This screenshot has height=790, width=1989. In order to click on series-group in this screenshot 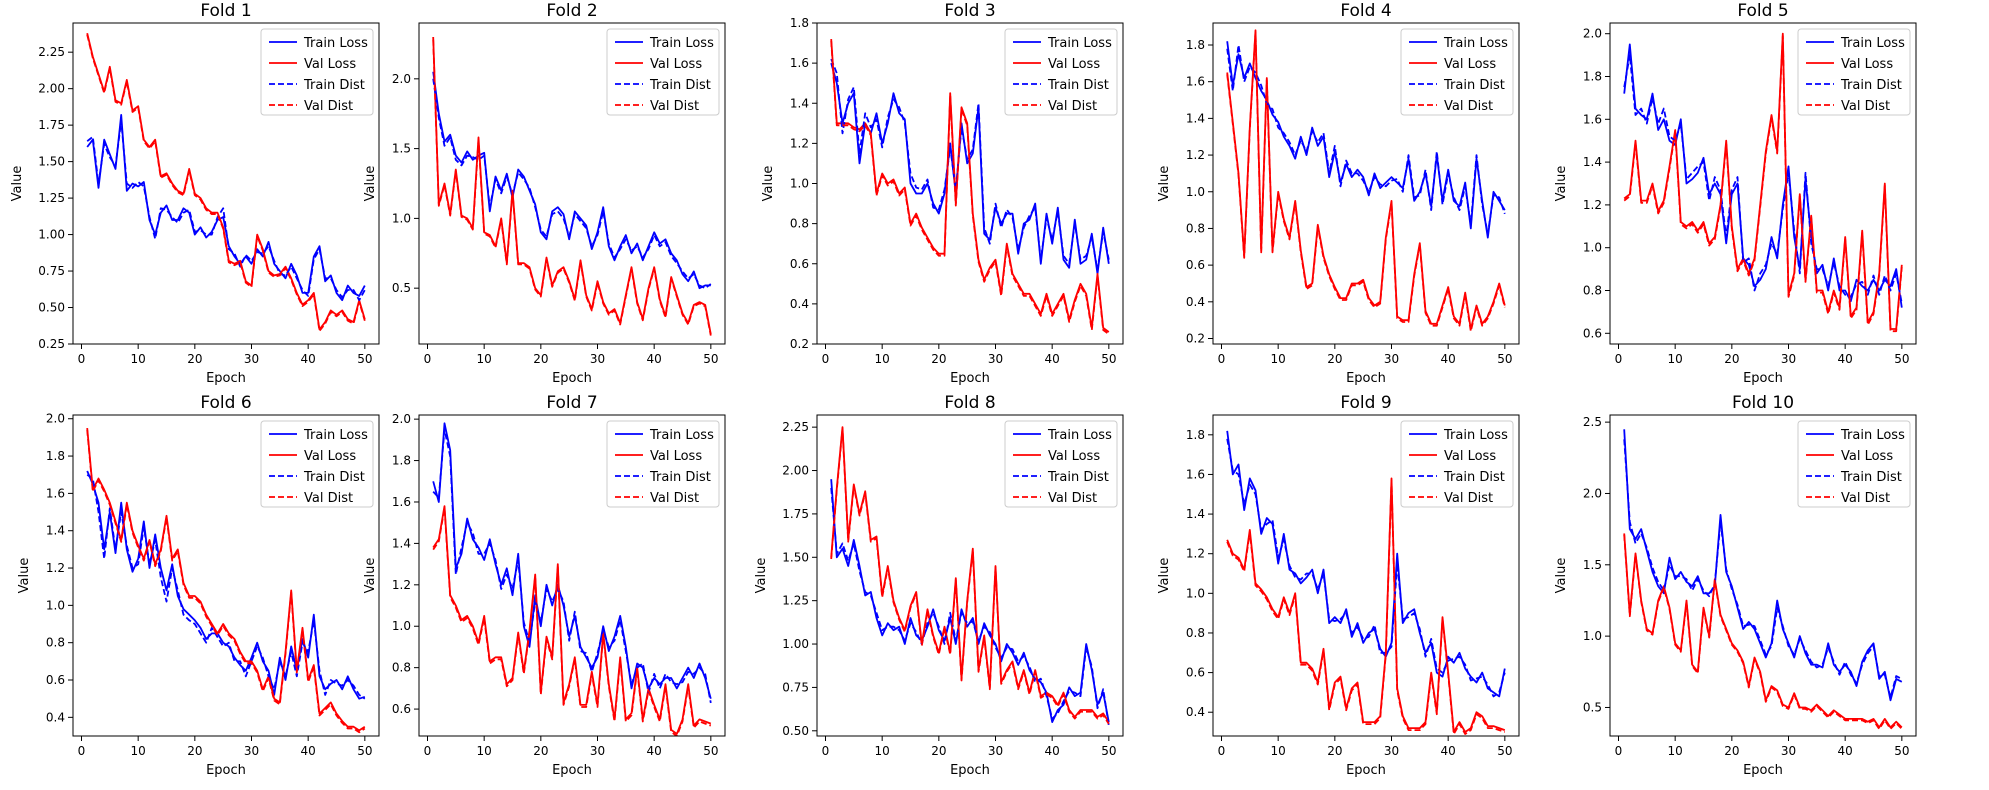, I will do `click(970, 576)`.